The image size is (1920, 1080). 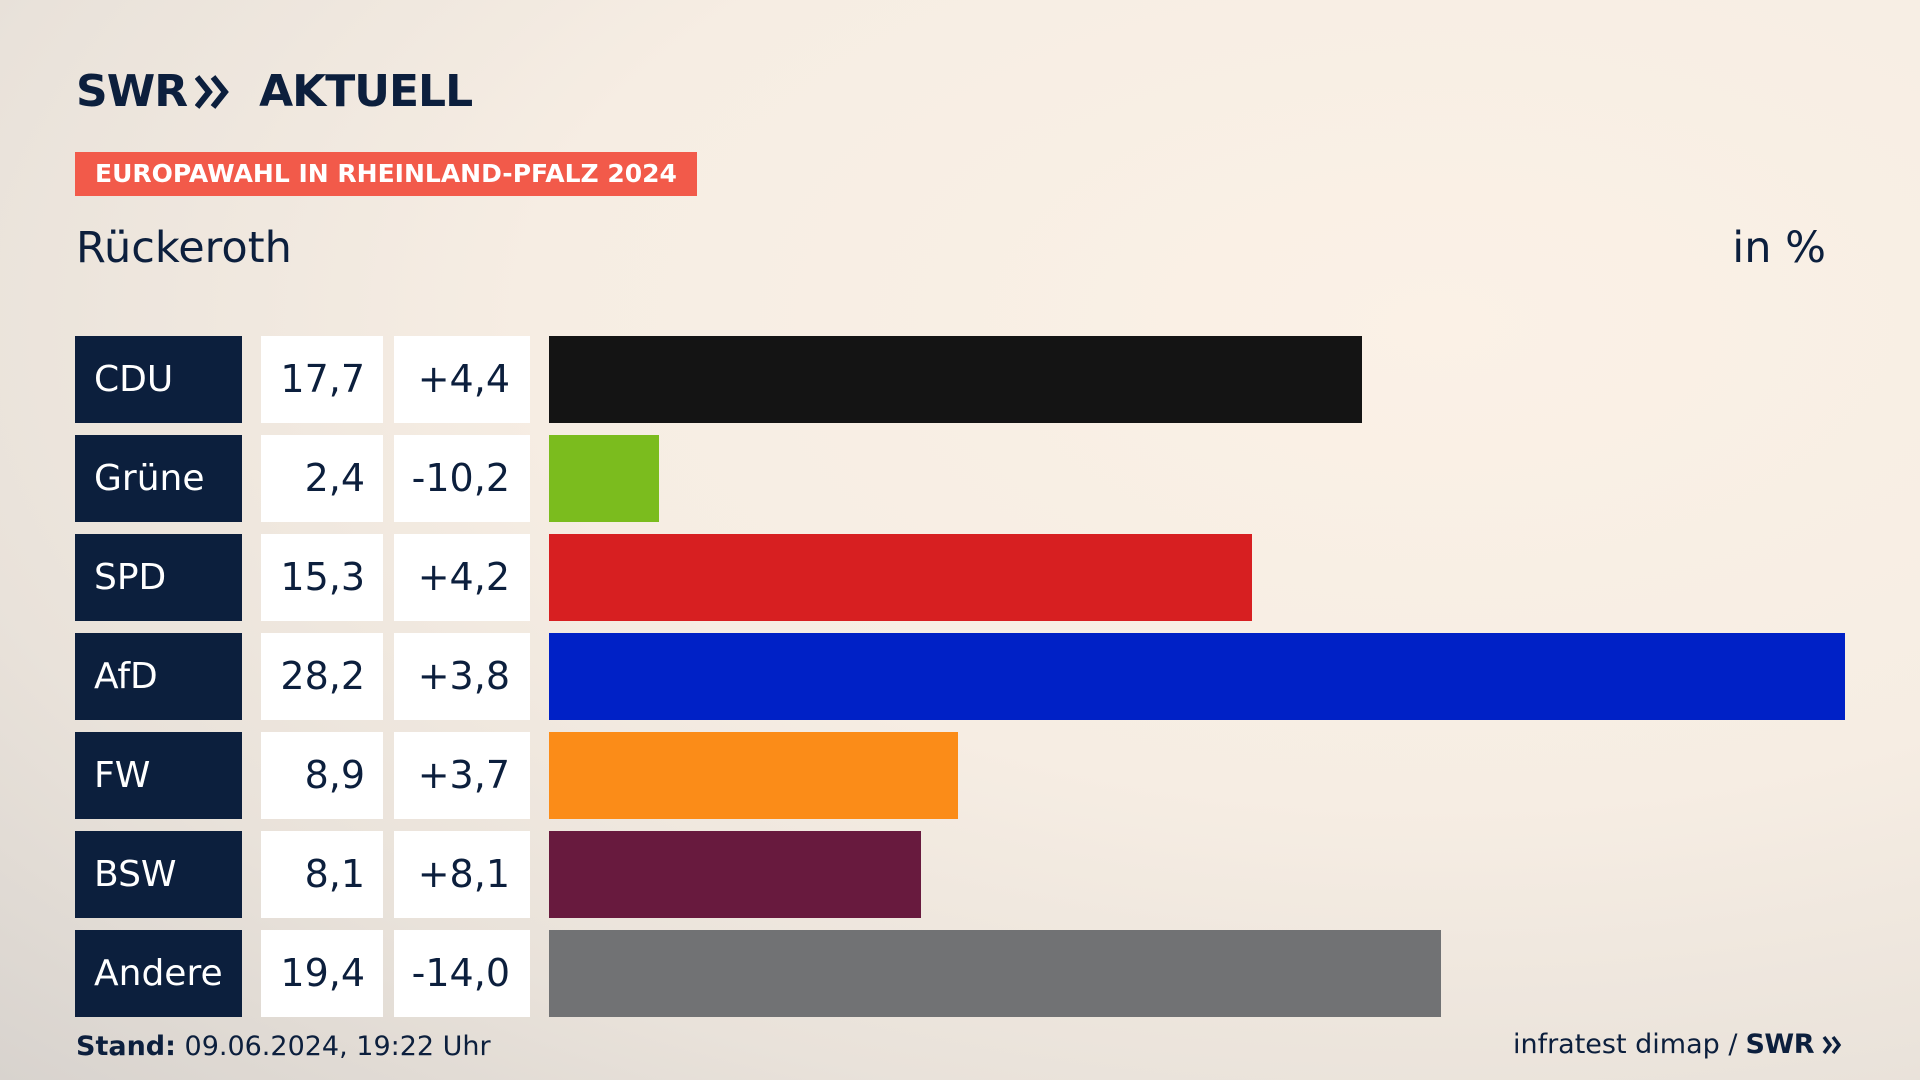 What do you see at coordinates (184, 248) in the screenshot?
I see `location-title: Rückeroth` at bounding box center [184, 248].